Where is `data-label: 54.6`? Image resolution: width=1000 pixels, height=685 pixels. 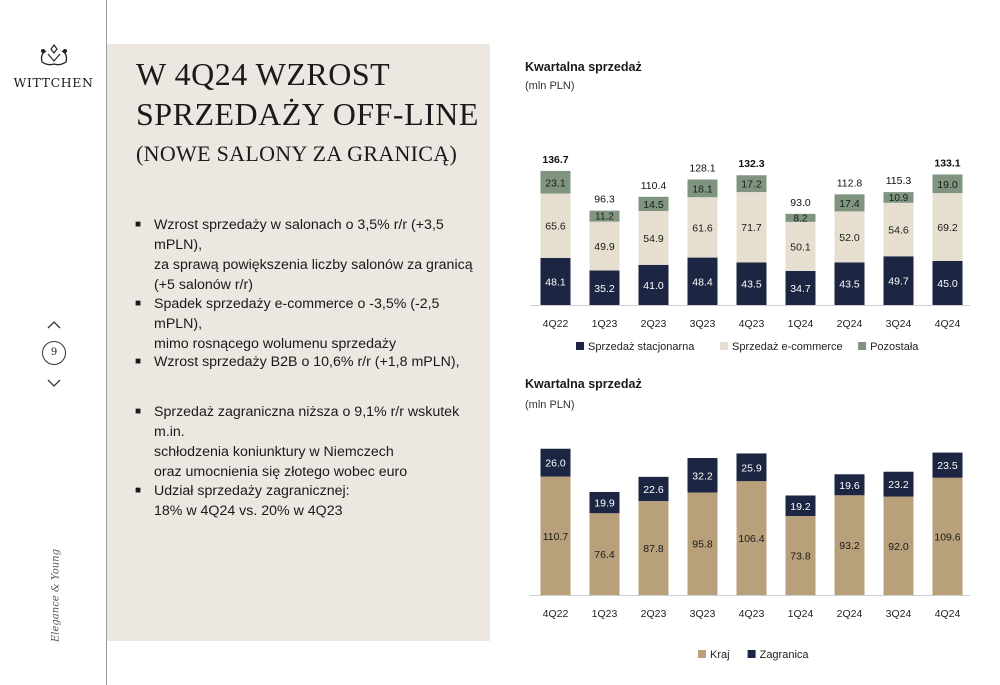 data-label: 54.6 is located at coordinates (898, 231).